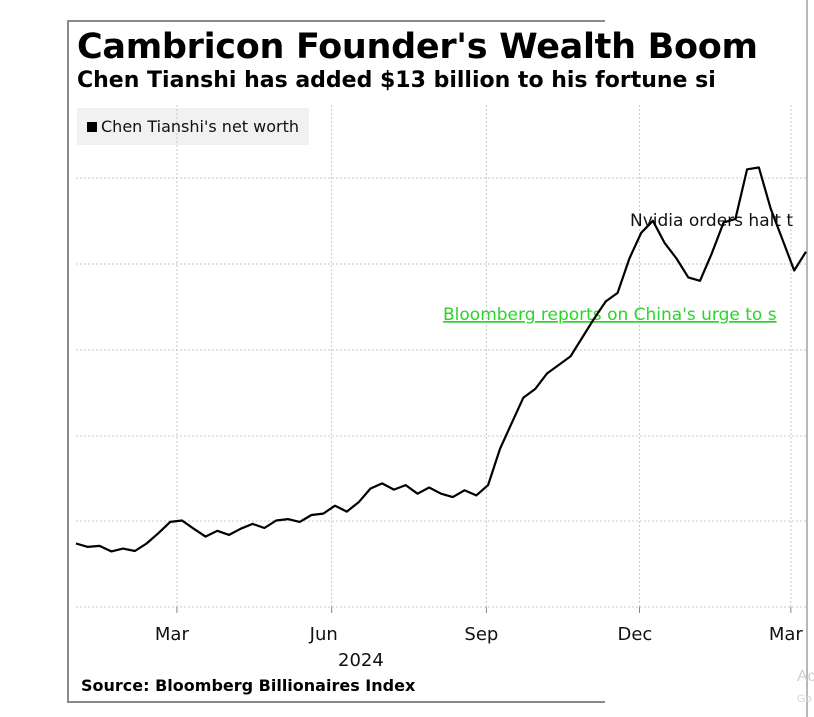 This screenshot has width=814, height=717. I want to click on x-axis: Mar Jun Sep Dec Mar 2024, so click(479, 639).